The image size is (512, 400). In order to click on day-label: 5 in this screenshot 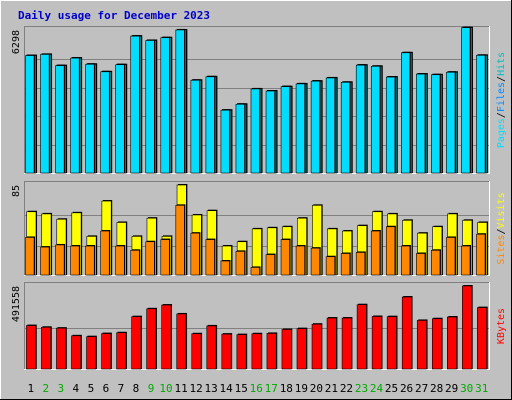, I will do `click(91, 388)`.